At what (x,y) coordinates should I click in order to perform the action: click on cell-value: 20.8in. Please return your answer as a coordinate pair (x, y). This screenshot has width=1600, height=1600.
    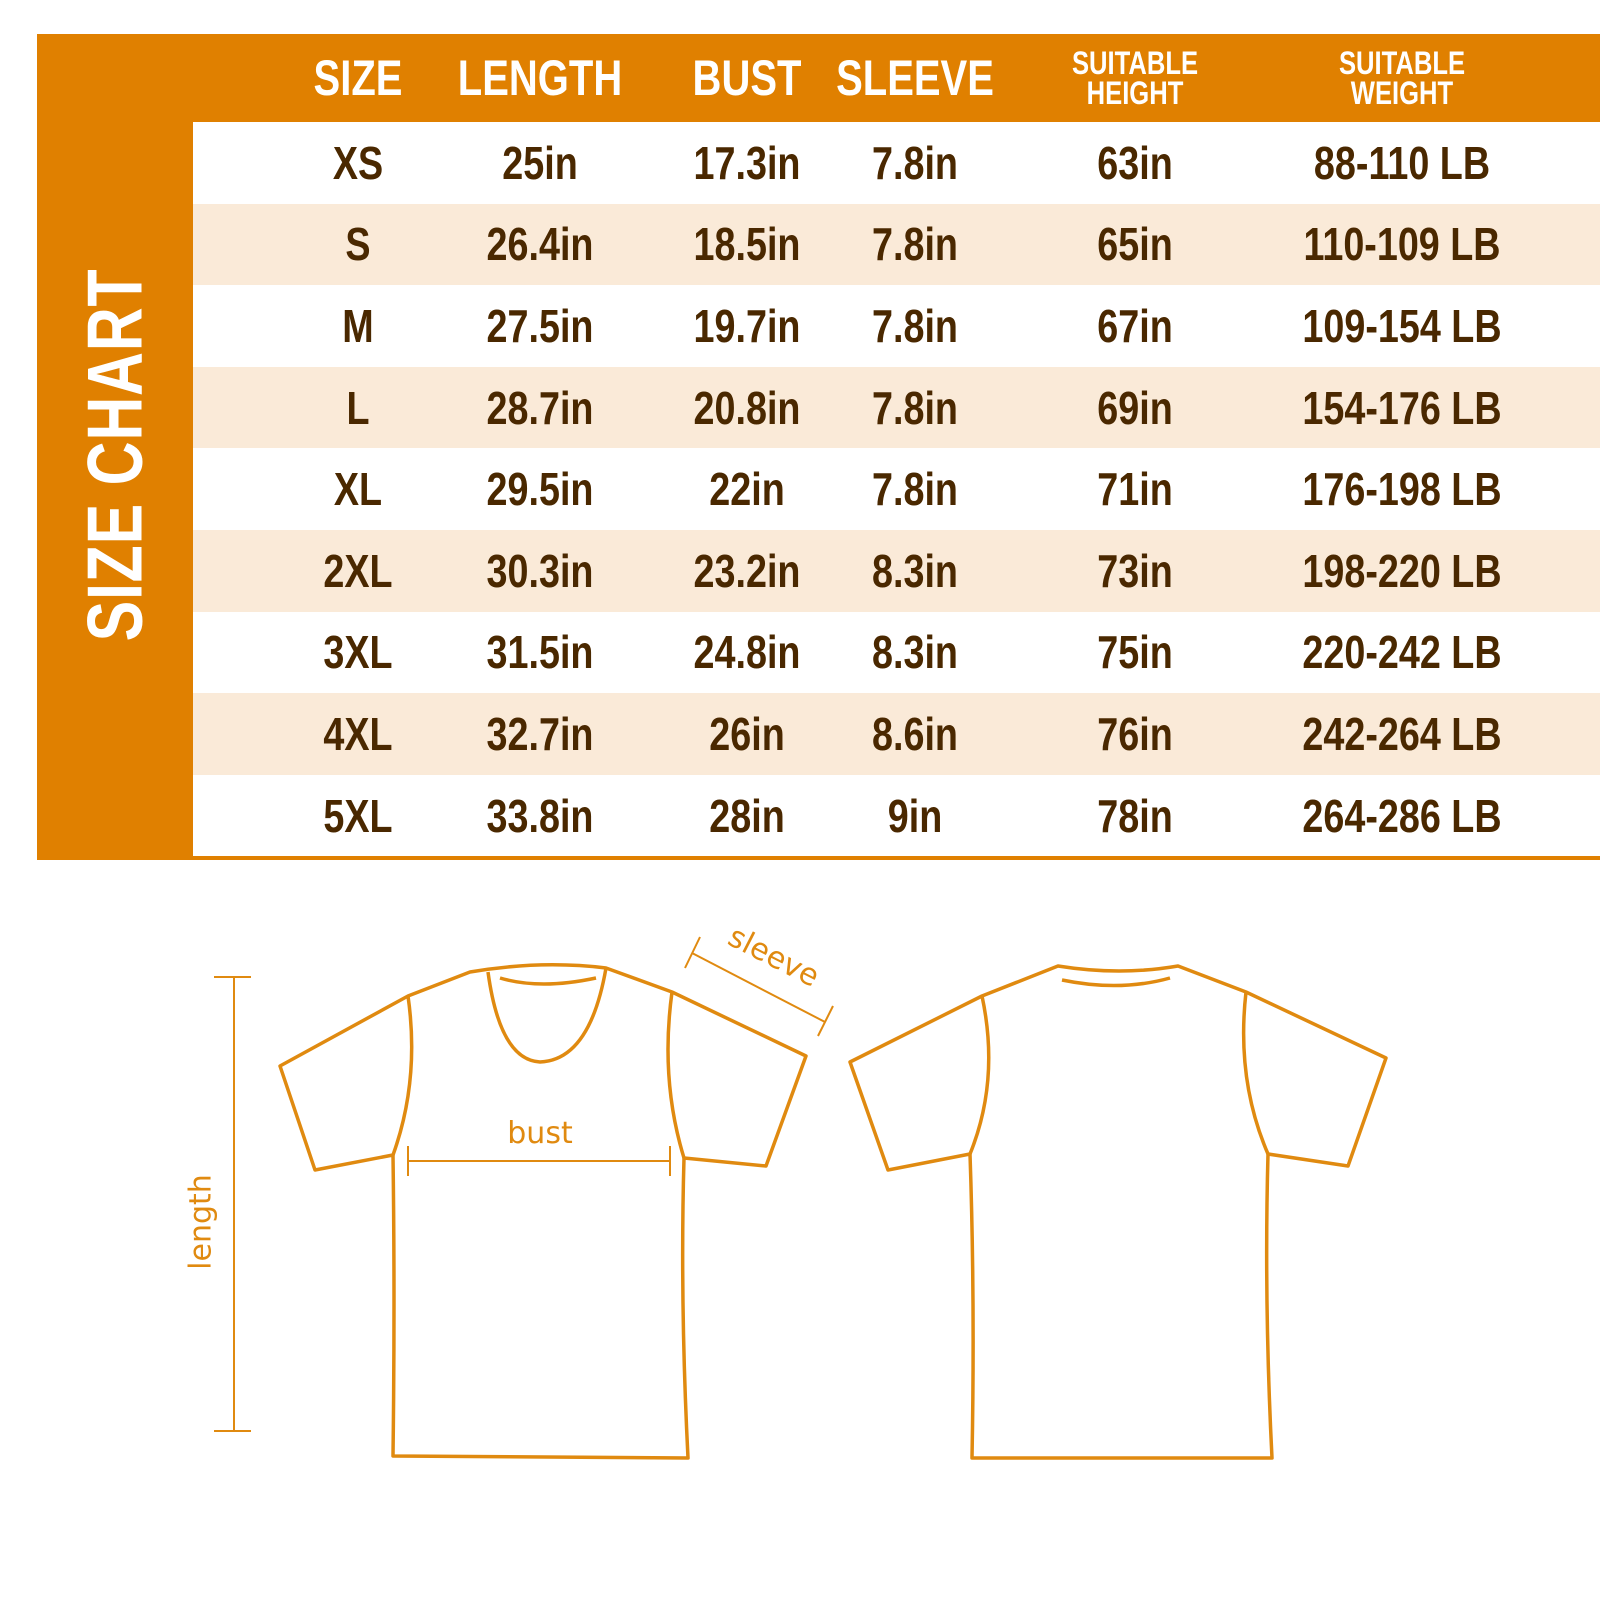
    Looking at the image, I should click on (747, 407).